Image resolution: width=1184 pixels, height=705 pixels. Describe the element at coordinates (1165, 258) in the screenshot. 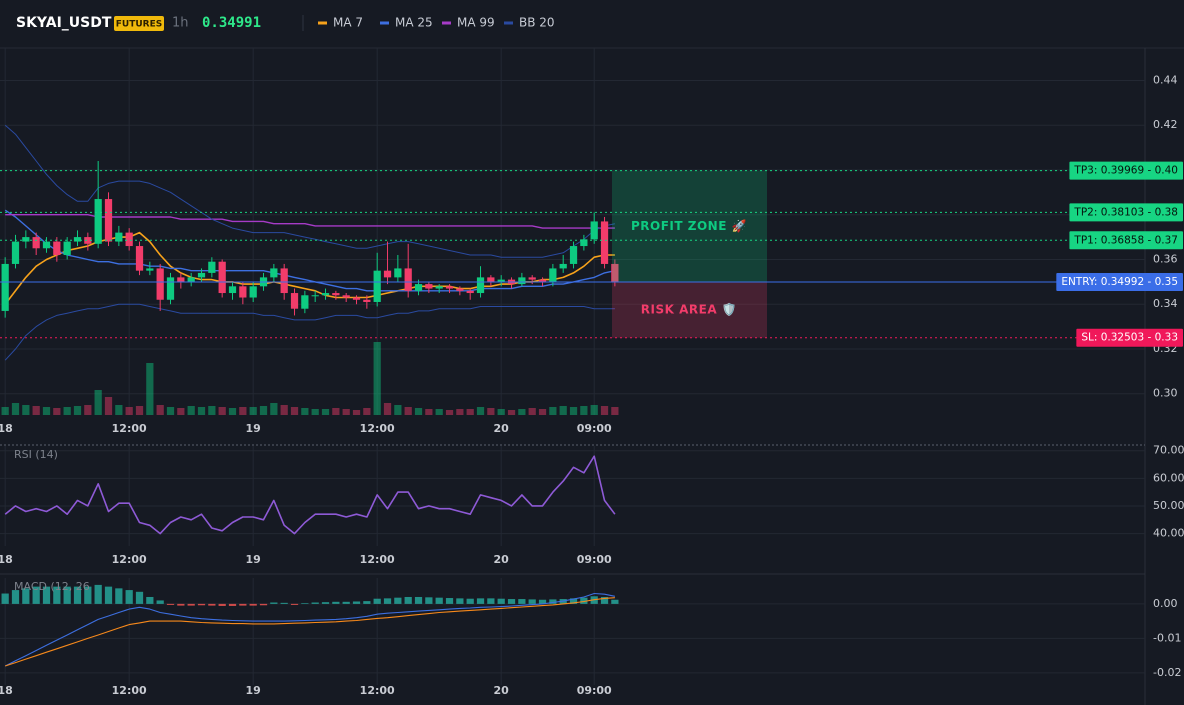

I see `y-tick-label: 0.36` at that location.